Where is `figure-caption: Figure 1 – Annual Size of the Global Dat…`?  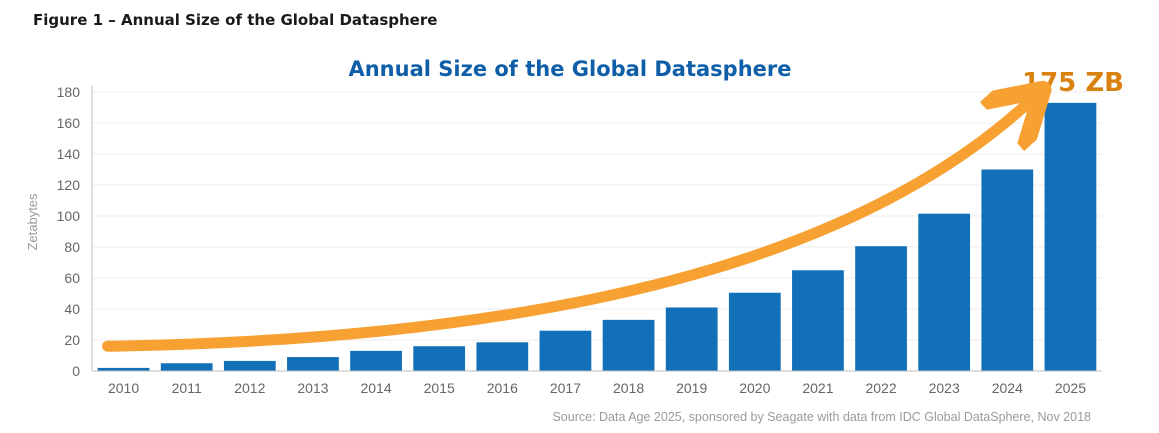
figure-caption: Figure 1 – Annual Size of the Global Dat… is located at coordinates (235, 20).